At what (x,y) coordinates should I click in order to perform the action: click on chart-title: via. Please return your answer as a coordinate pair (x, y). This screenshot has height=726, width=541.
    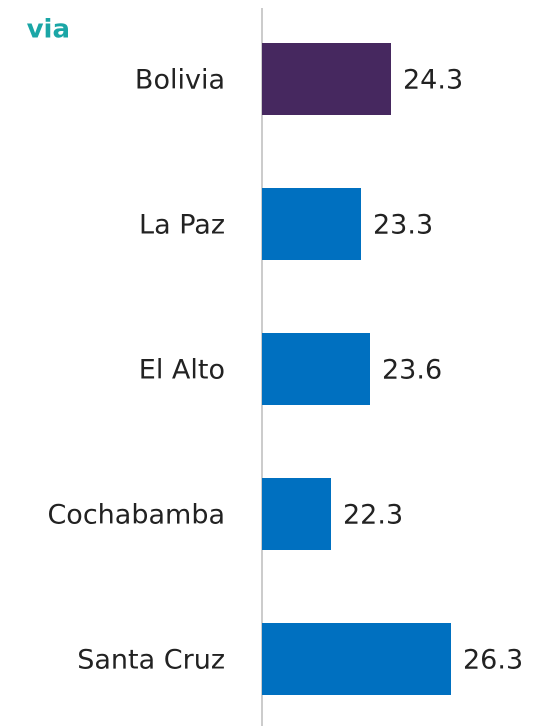
    Looking at the image, I should click on (48, 30).